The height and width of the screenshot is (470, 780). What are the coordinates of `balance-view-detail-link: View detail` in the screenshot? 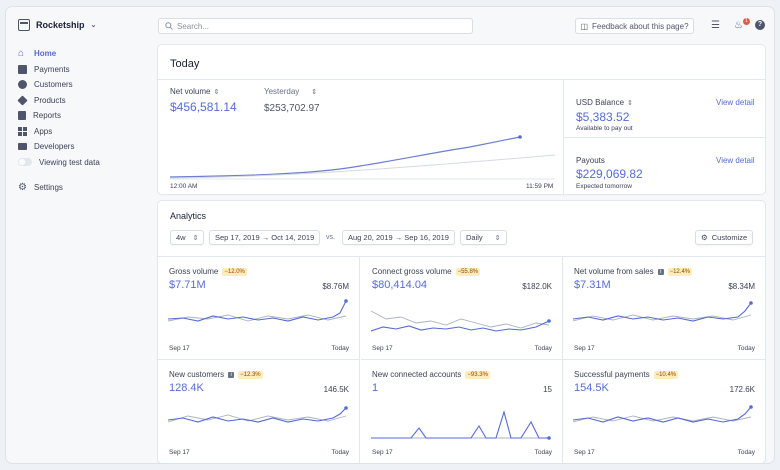 It's located at (735, 102).